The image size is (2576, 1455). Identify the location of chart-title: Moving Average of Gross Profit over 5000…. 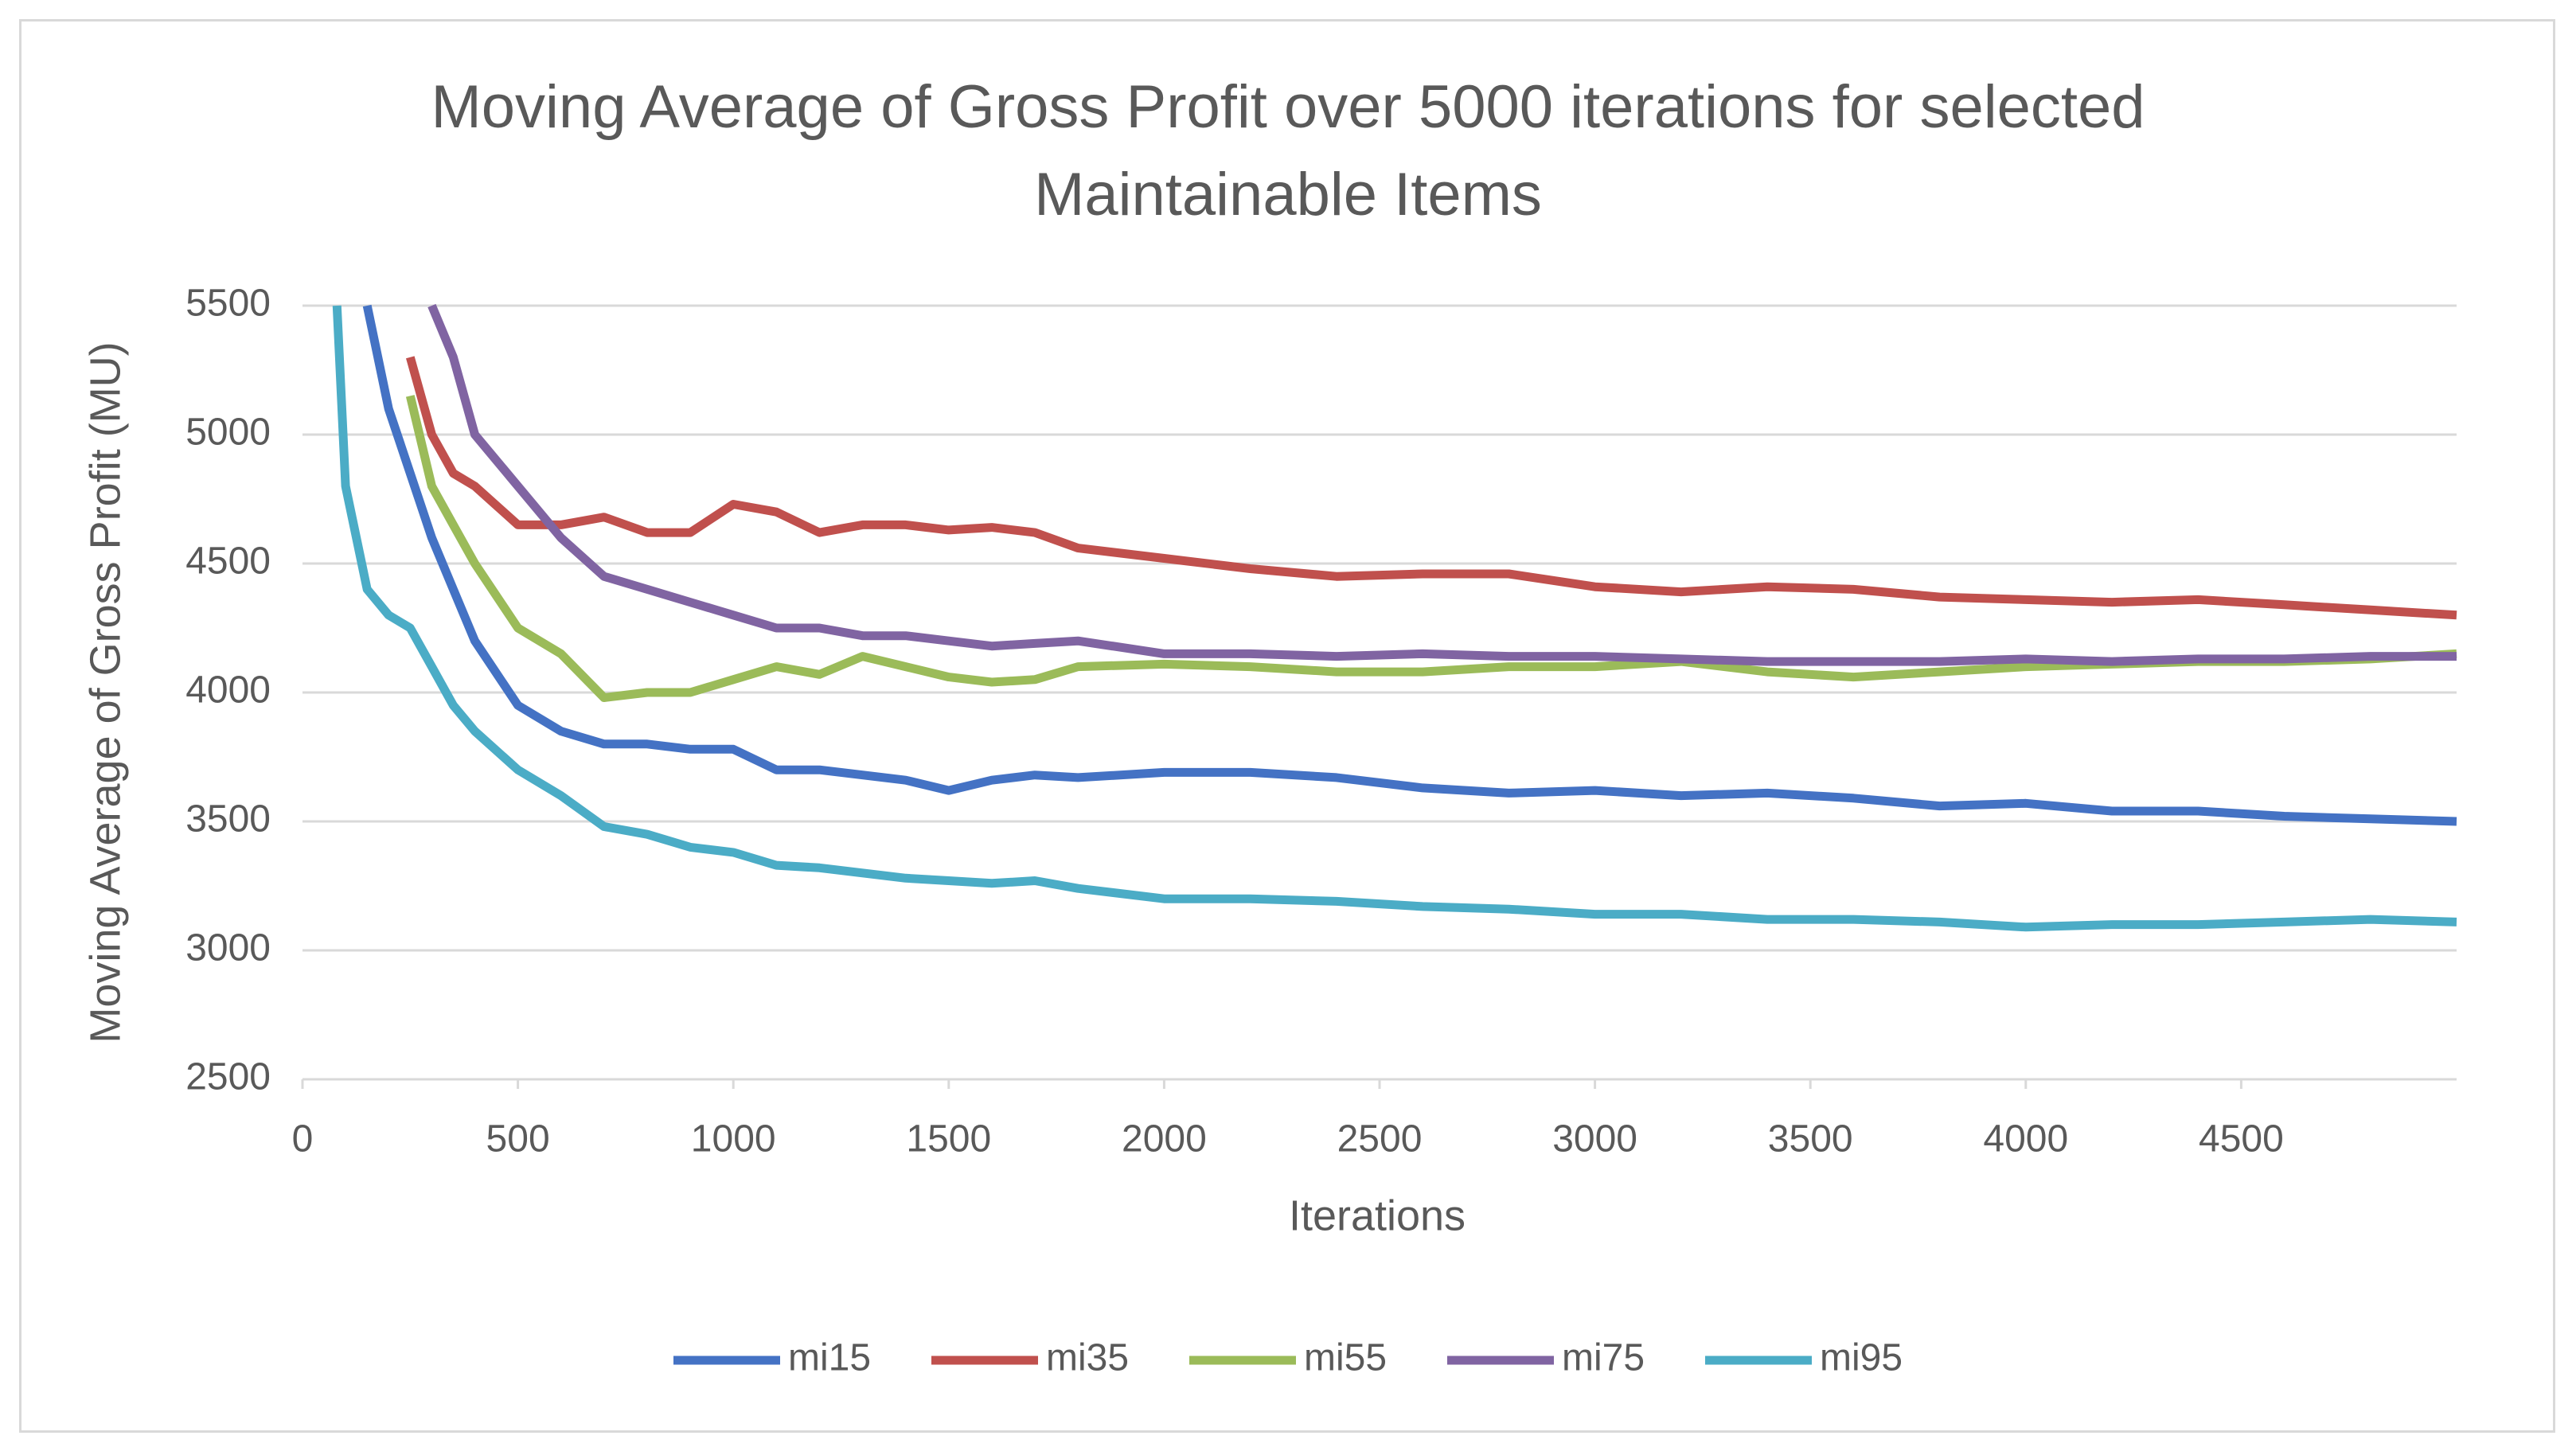
(1288, 150).